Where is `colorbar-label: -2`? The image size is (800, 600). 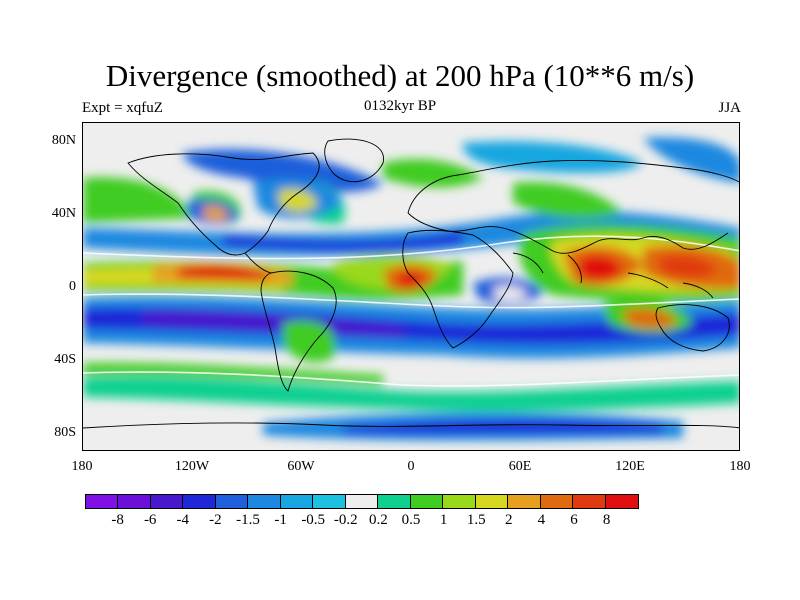
colorbar-label: -2 is located at coordinates (215, 520).